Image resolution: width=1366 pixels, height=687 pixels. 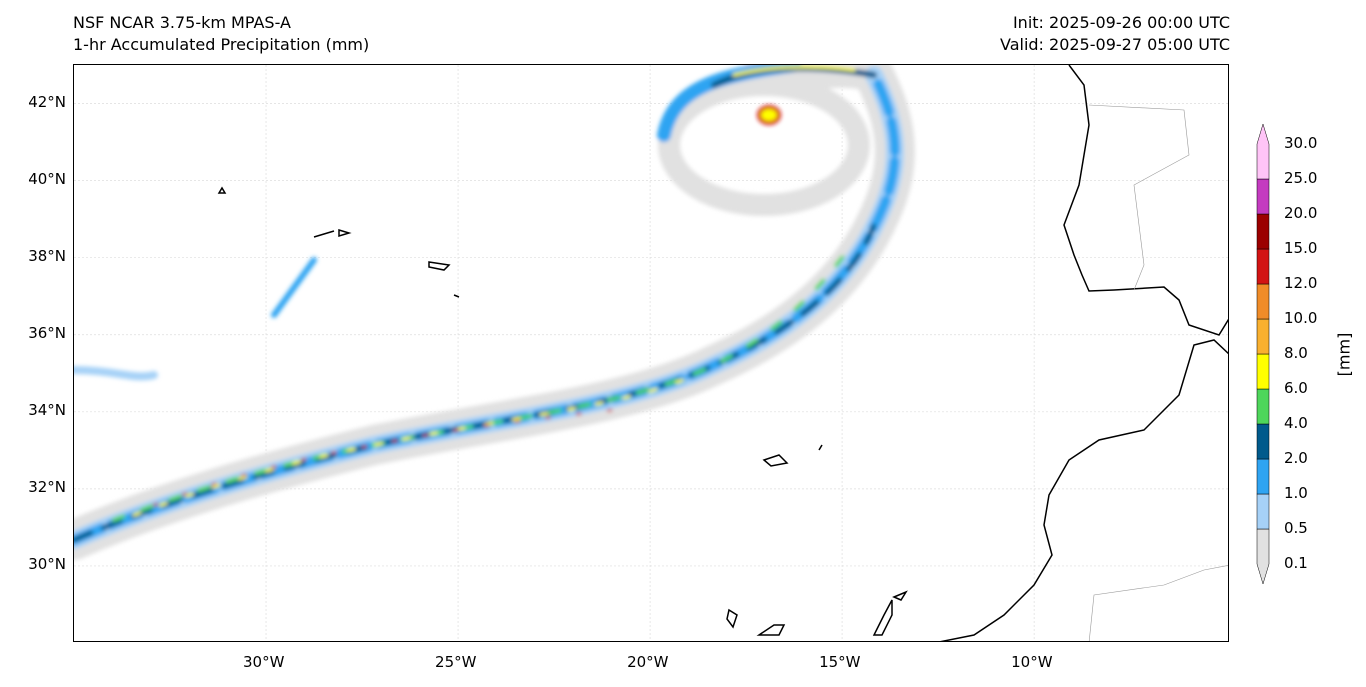 I want to click on lat-label: 40°N, so click(x=47, y=178).